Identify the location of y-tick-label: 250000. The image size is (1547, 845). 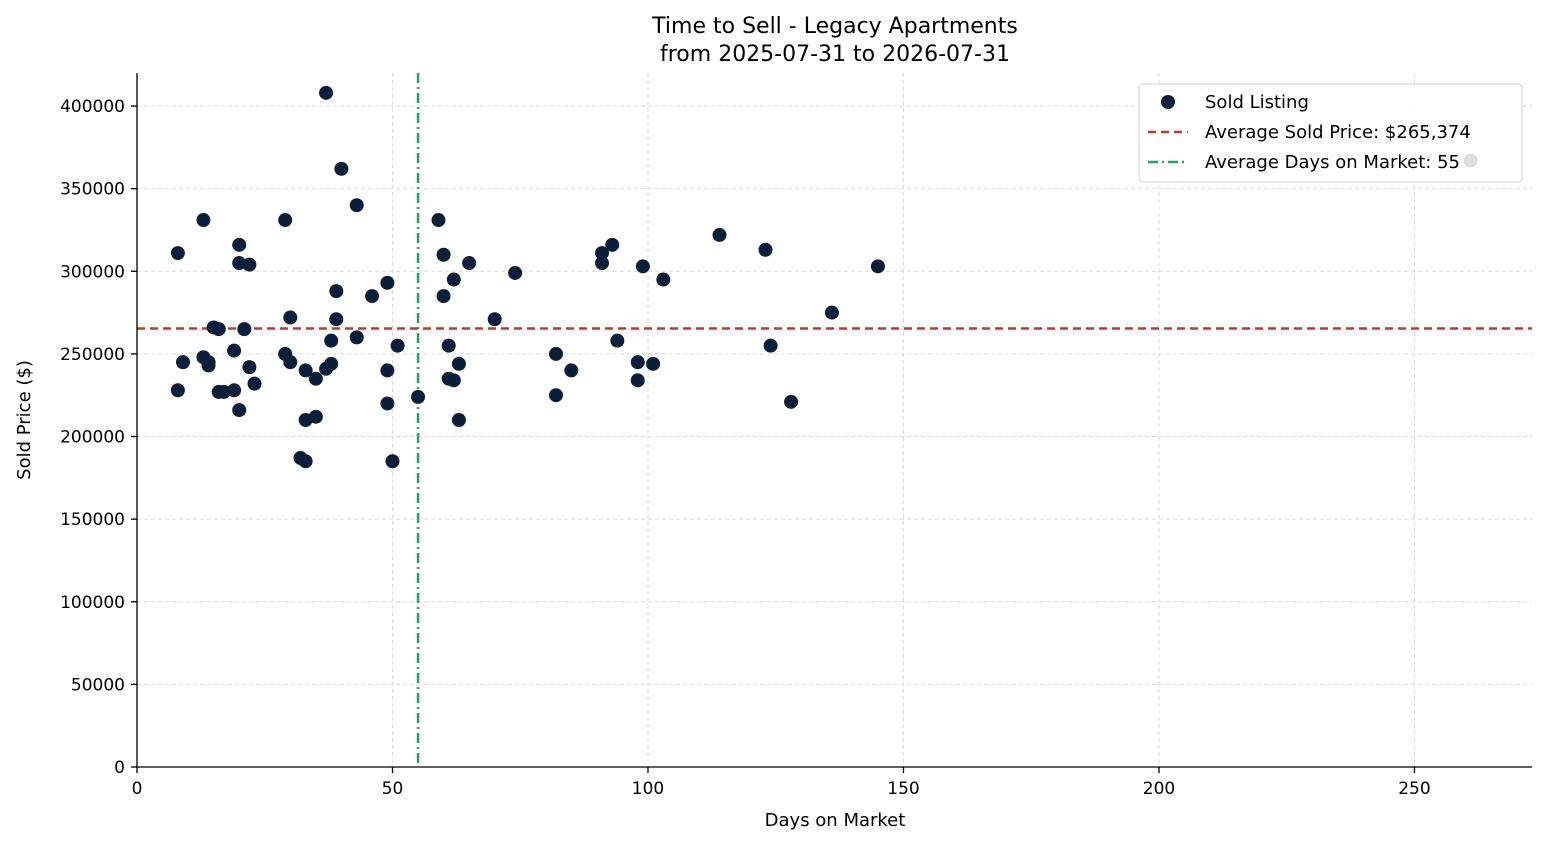
(92, 355).